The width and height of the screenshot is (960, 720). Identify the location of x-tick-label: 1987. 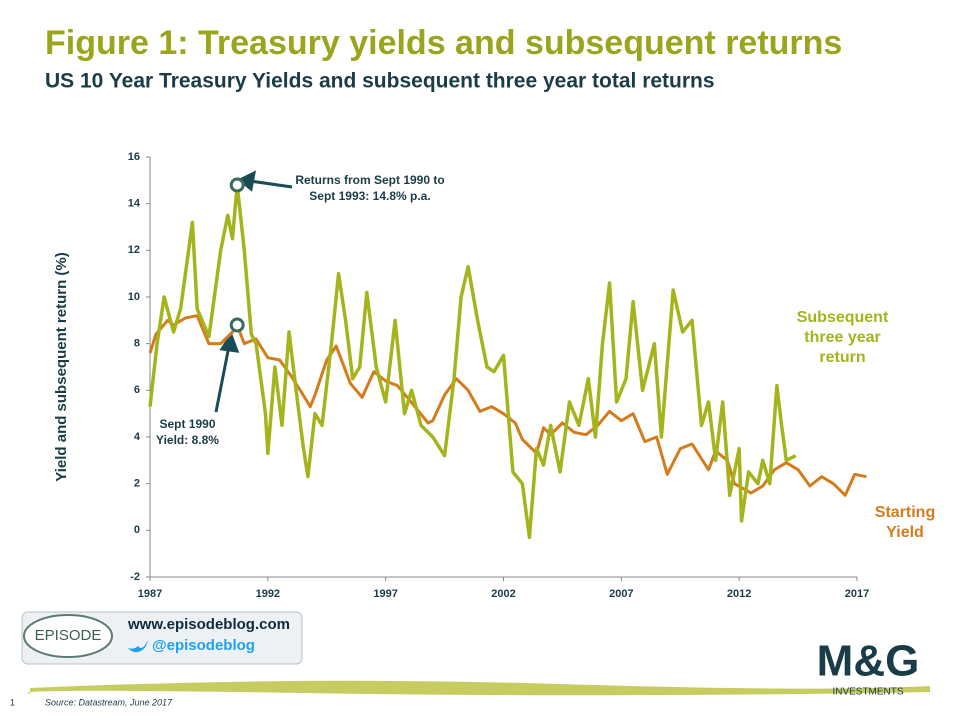
(150, 594).